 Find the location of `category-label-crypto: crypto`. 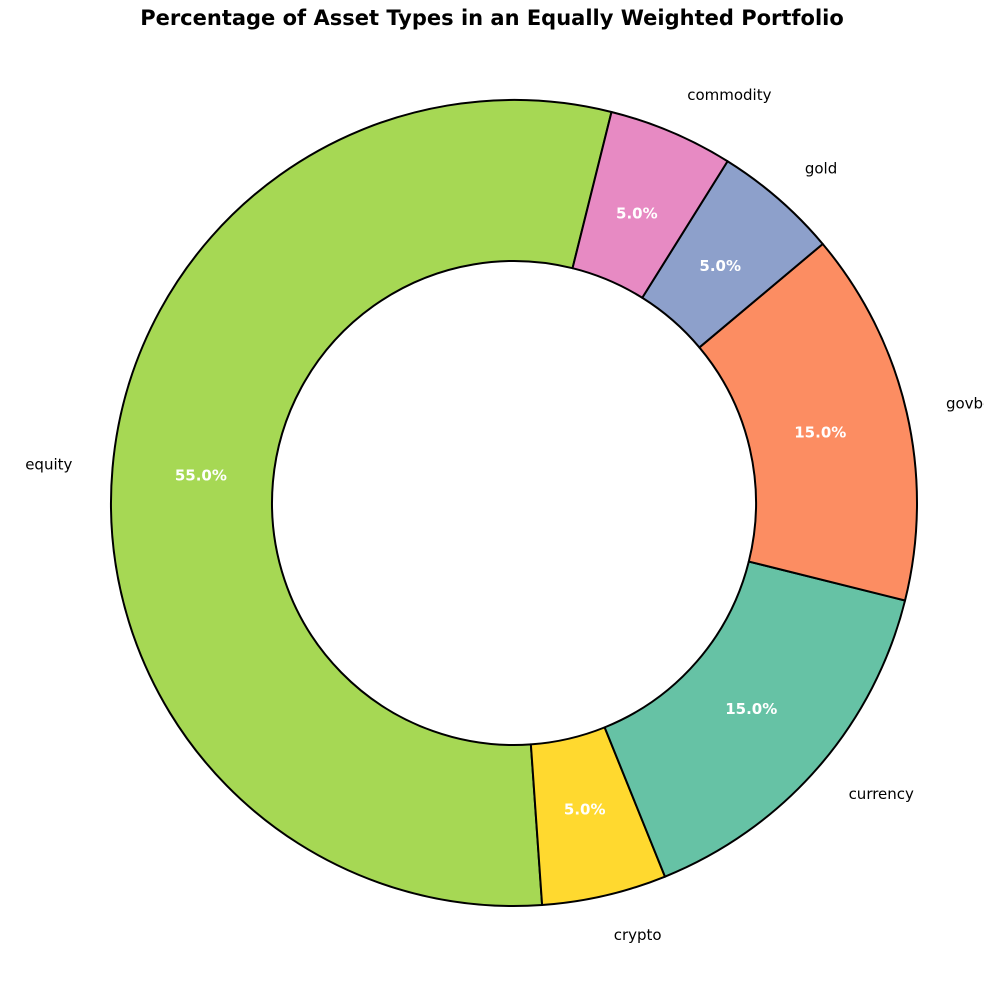

category-label-crypto: crypto is located at coordinates (638, 935).